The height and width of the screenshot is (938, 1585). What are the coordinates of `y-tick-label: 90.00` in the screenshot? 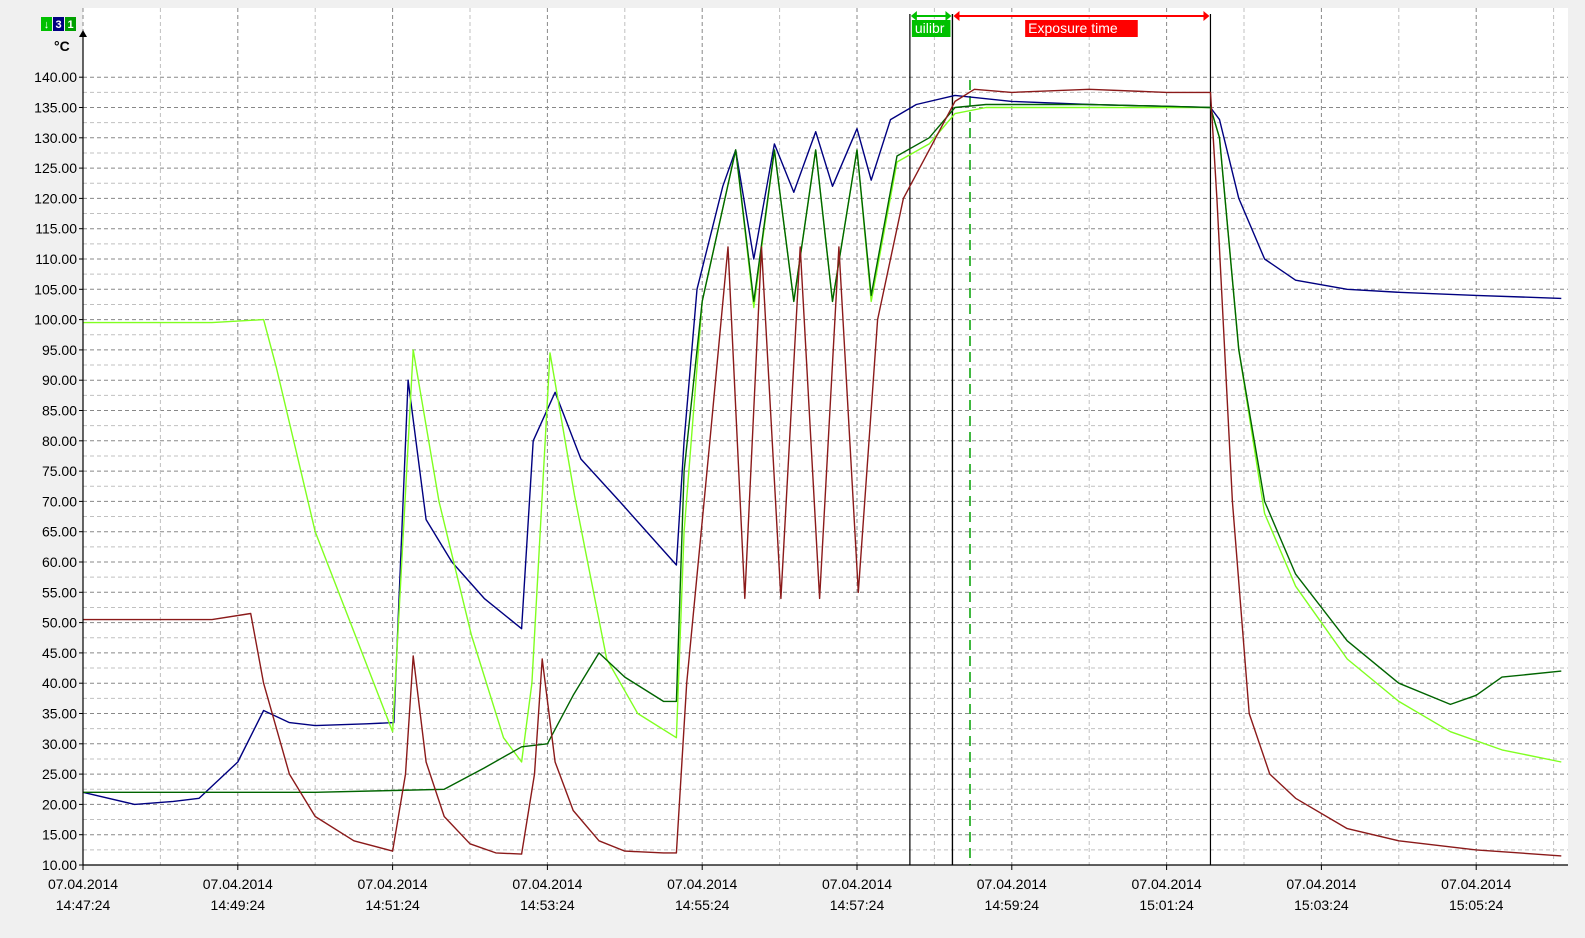 It's located at (59, 380).